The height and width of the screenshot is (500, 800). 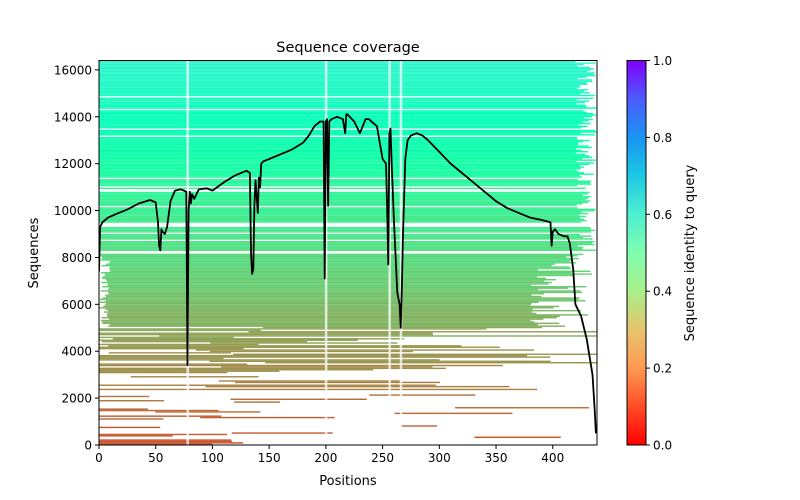 I want to click on x-tick-label: 250, so click(x=382, y=458).